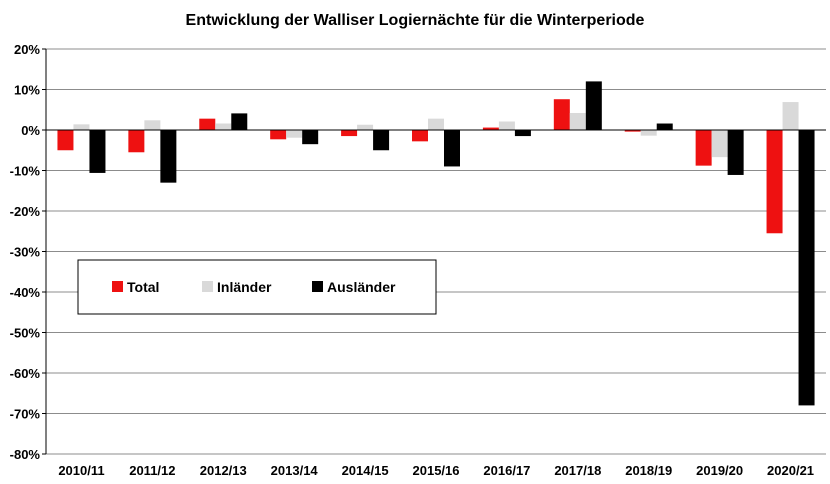 This screenshot has height=484, width=830. What do you see at coordinates (27, 49) in the screenshot?
I see `y-tick-label: 20%` at bounding box center [27, 49].